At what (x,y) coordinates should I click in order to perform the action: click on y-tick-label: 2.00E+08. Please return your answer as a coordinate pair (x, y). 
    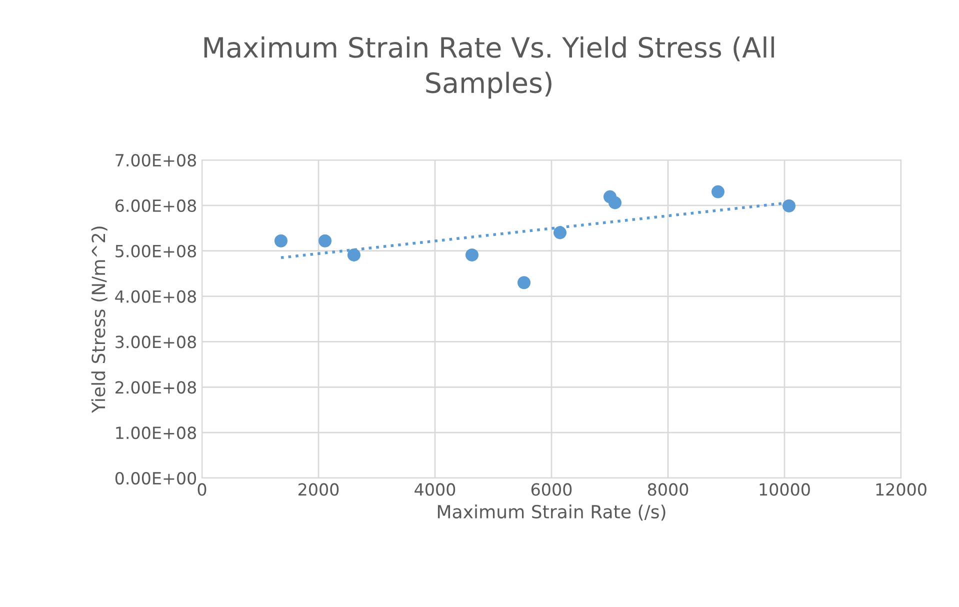
    Looking at the image, I should click on (156, 387).